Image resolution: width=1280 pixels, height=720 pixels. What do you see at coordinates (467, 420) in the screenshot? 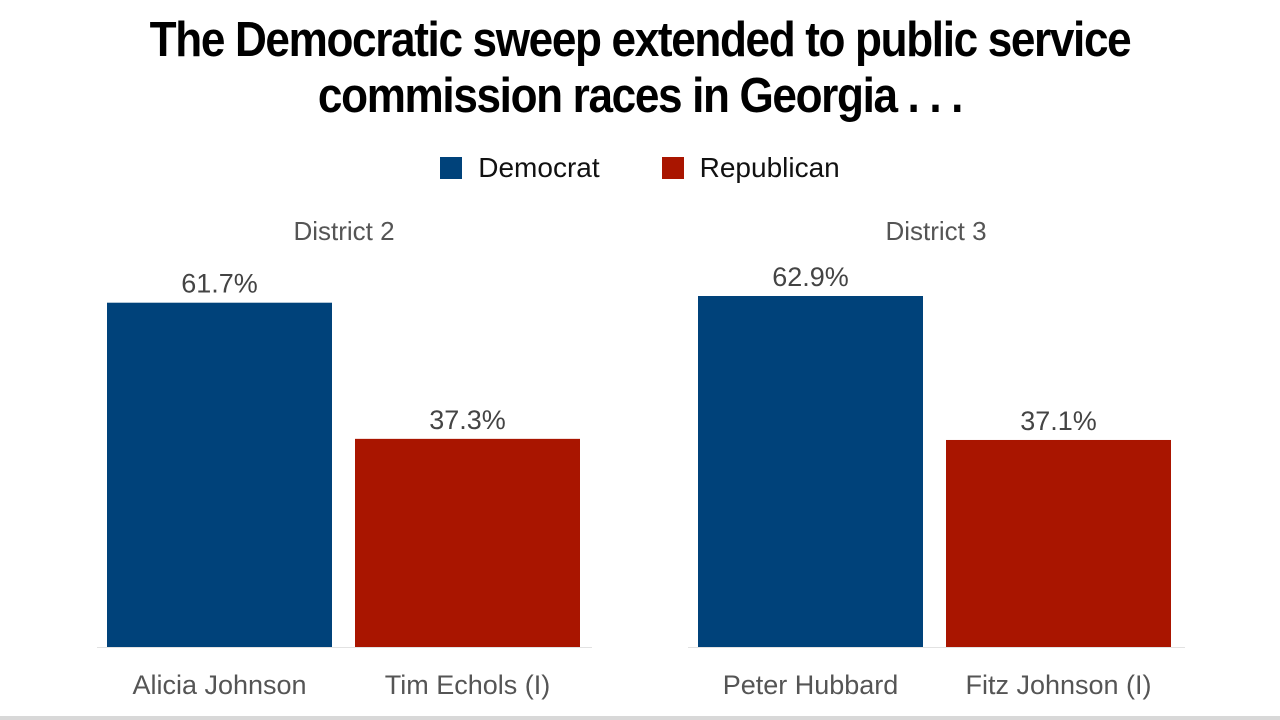
I see `data-label: 37.3%` at bounding box center [467, 420].